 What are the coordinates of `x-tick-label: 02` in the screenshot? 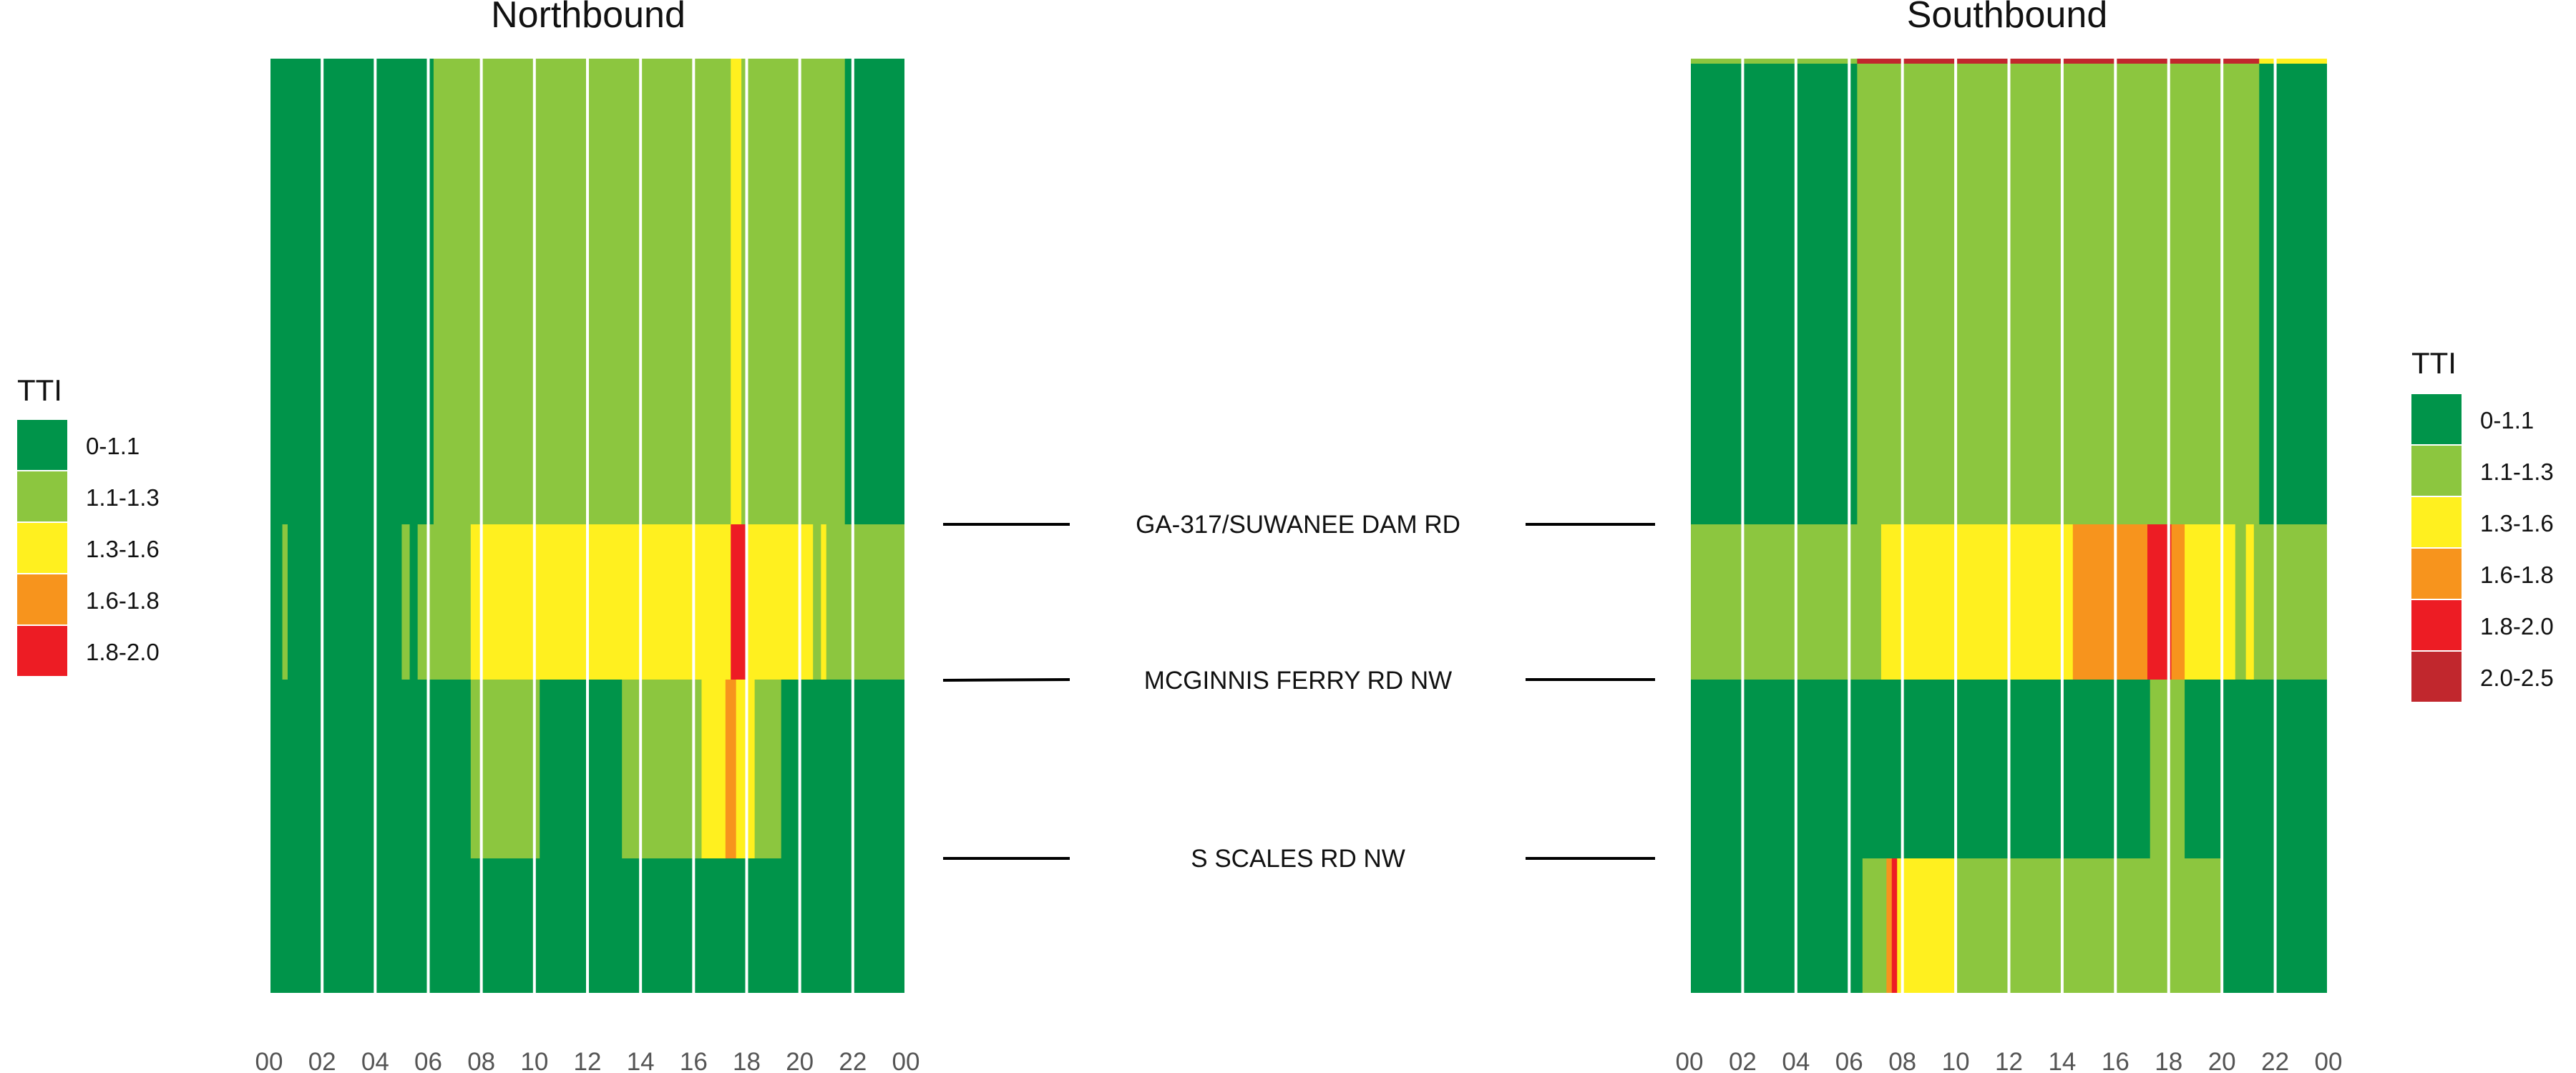 It's located at (322, 1060).